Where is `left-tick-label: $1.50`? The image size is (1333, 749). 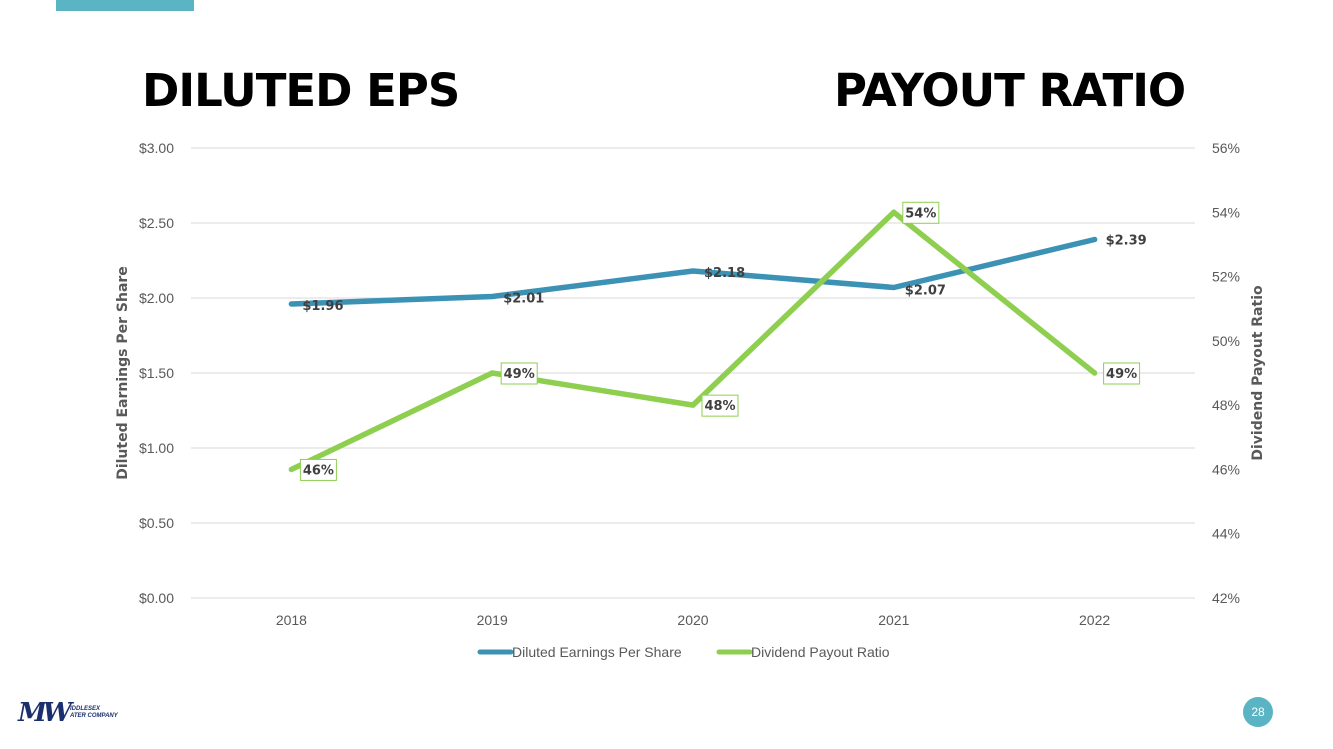 left-tick-label: $1.50 is located at coordinates (156, 373).